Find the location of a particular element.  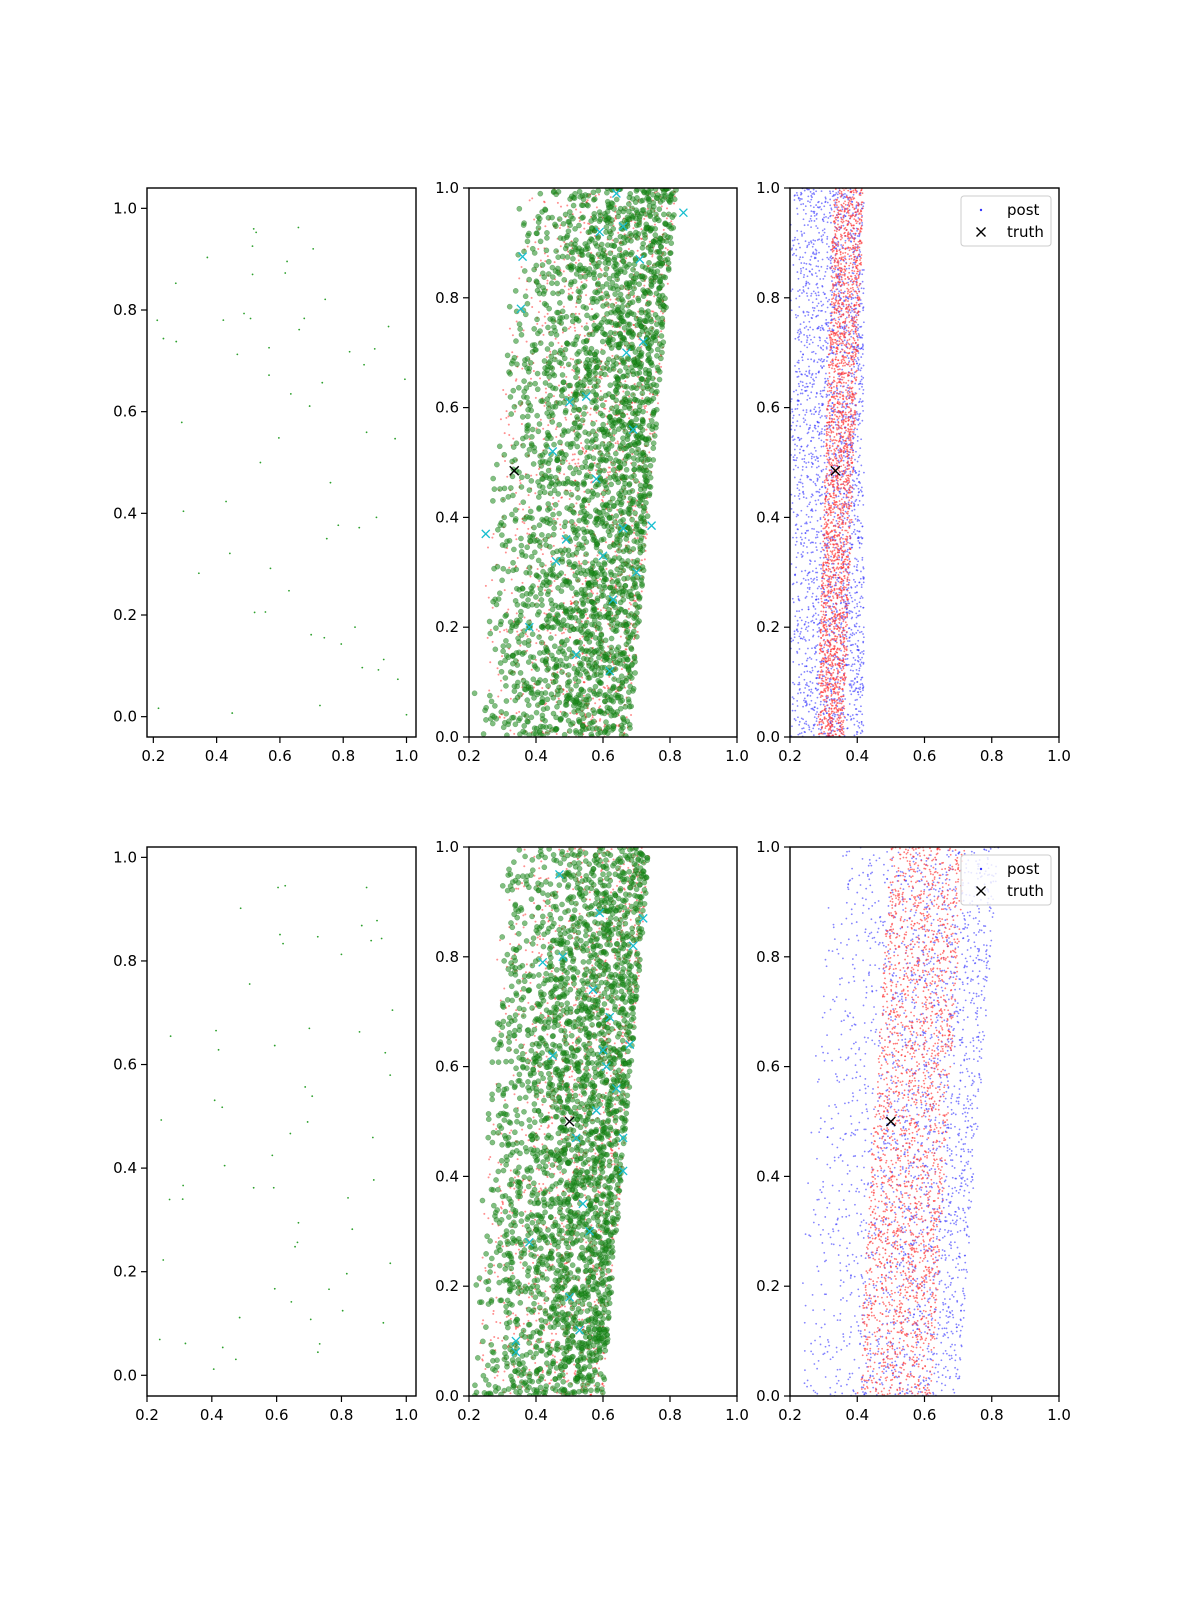

y-tick-label: 1.0 is located at coordinates (447, 188).